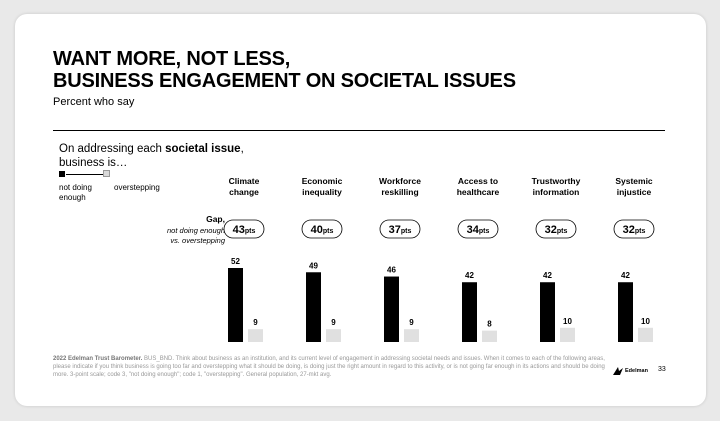 This screenshot has height=421, width=720. Describe the element at coordinates (244, 192) in the screenshot. I see `category-label: change` at that location.